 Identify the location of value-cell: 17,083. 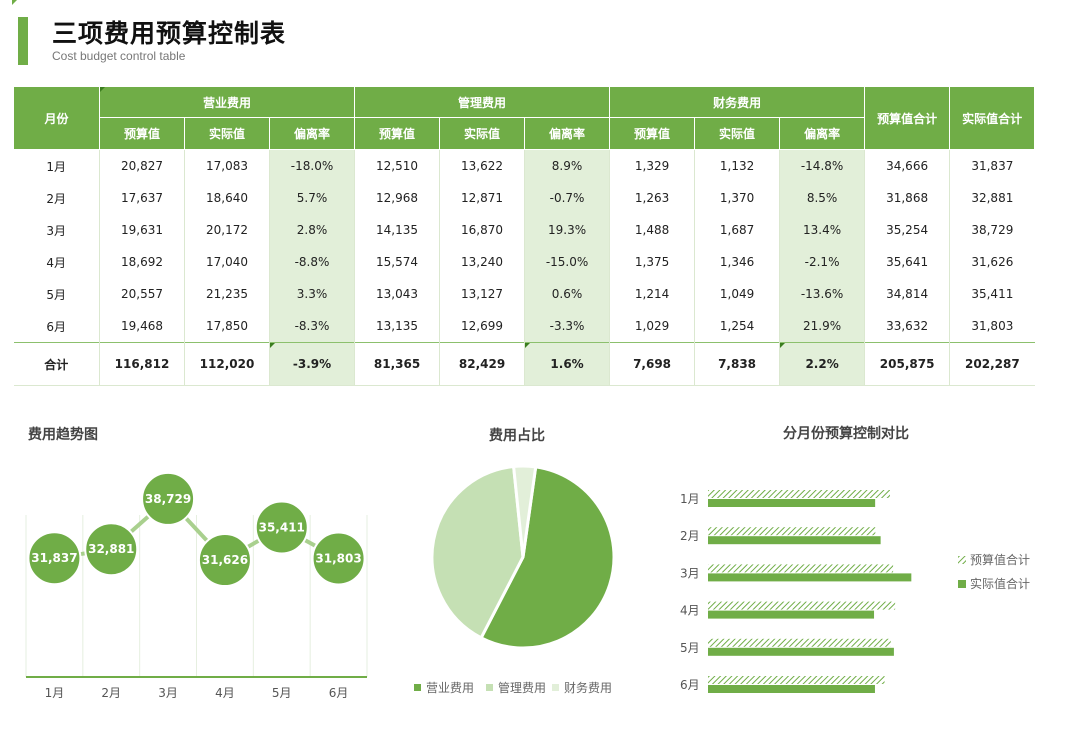
(227, 166).